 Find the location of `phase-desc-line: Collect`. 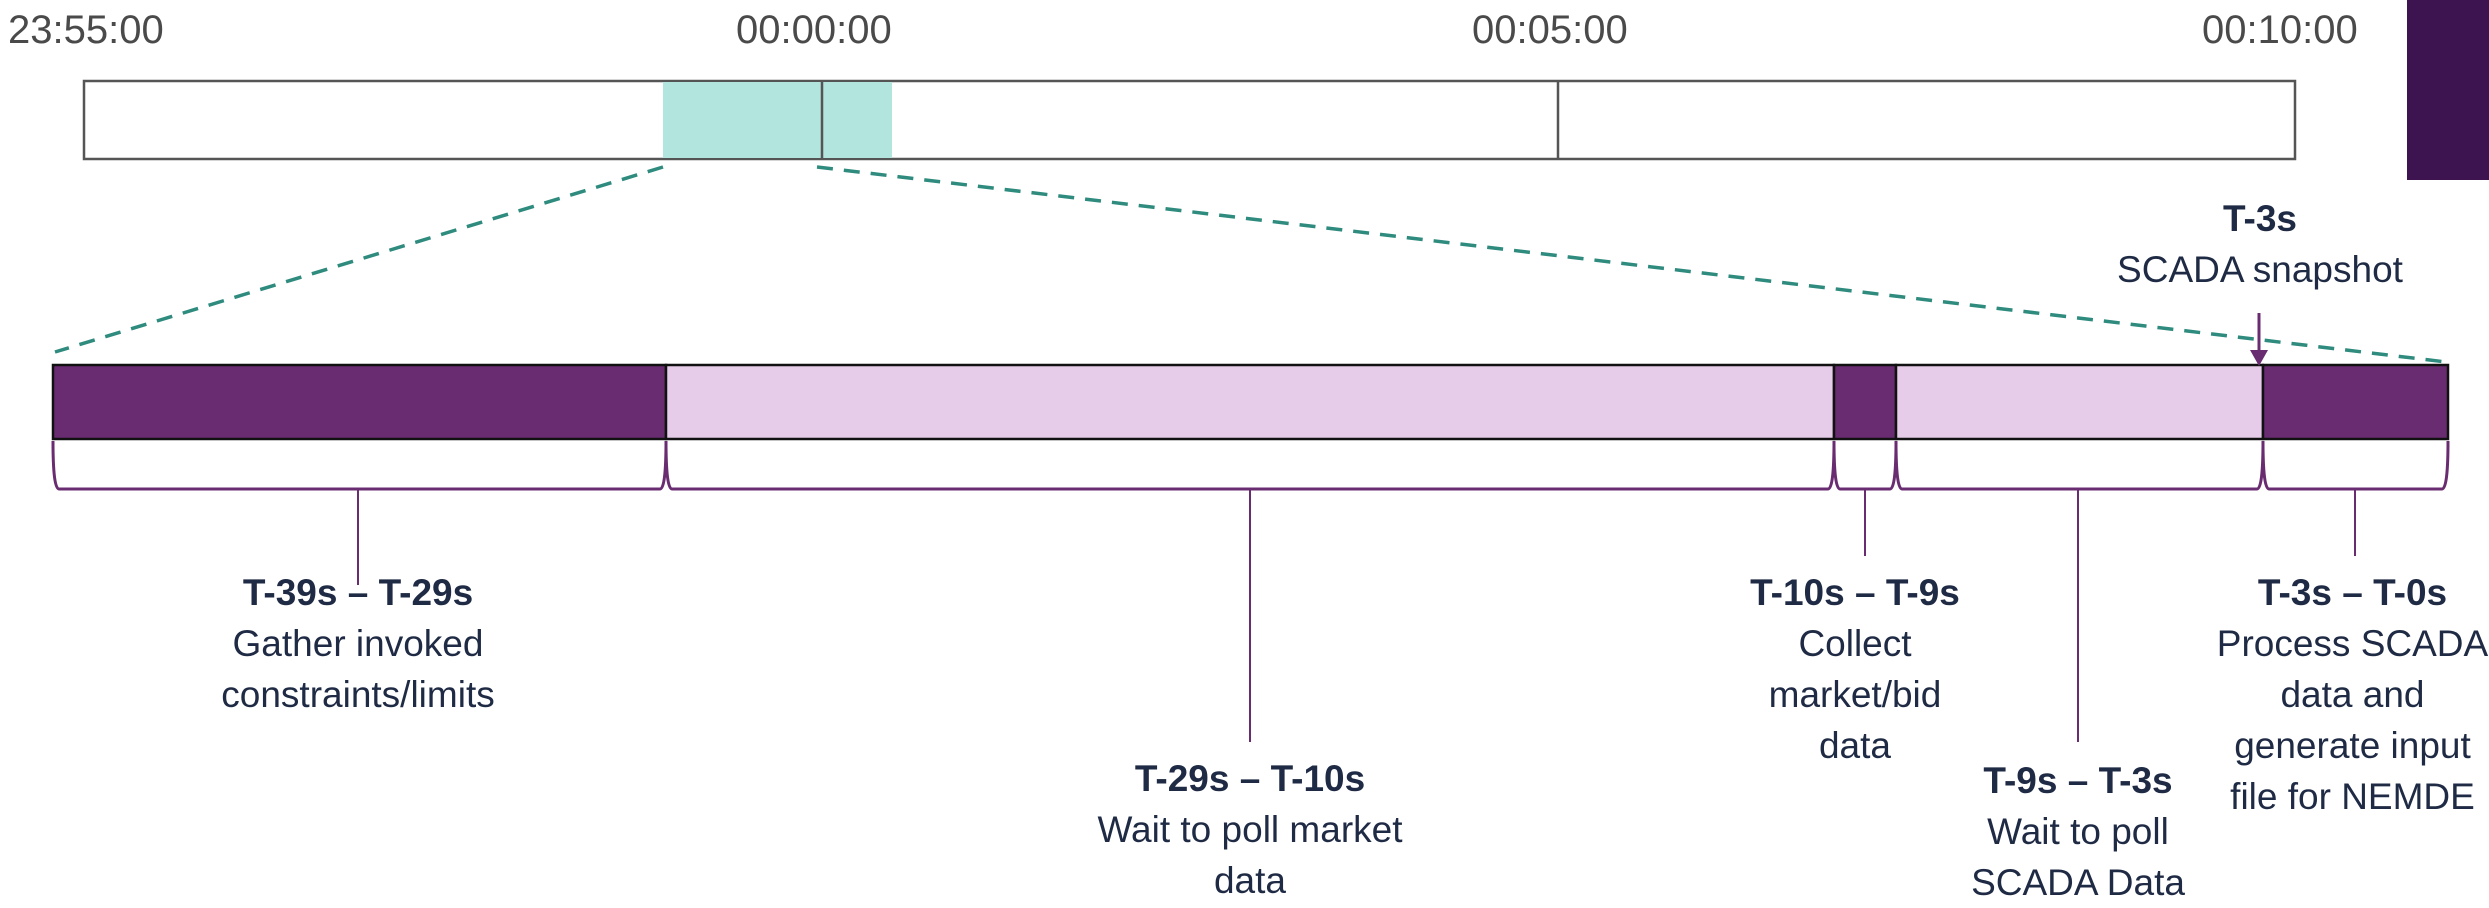

phase-desc-line: Collect is located at coordinates (1855, 643).